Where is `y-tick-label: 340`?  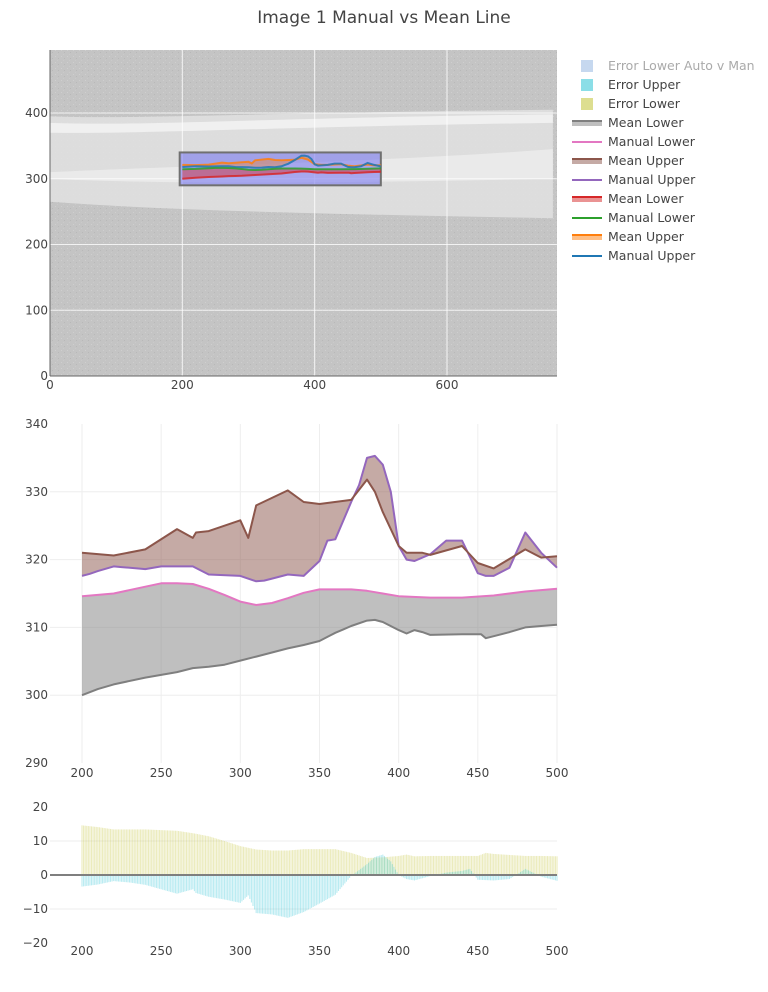 y-tick-label: 340 is located at coordinates (36, 424).